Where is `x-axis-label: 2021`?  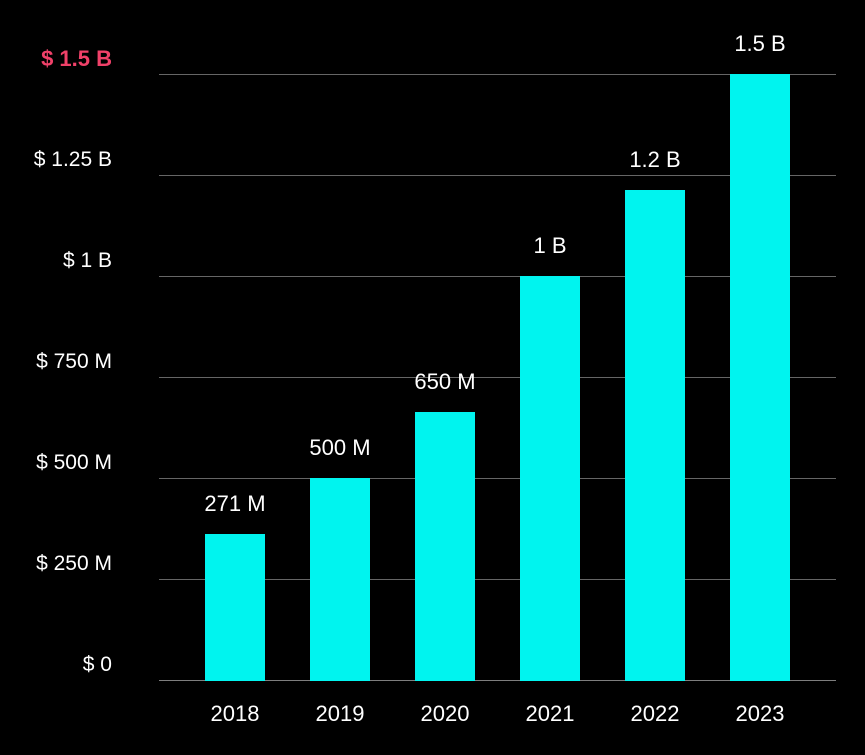 x-axis-label: 2021 is located at coordinates (550, 713).